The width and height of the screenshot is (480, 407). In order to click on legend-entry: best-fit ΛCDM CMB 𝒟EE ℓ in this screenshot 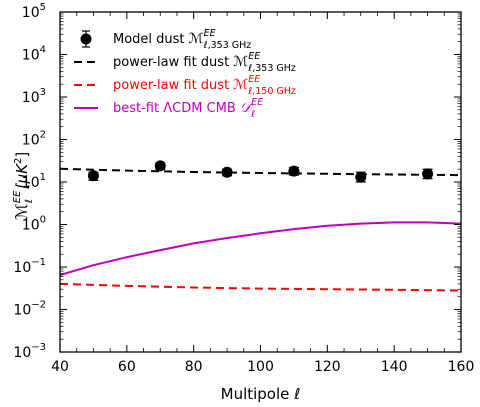, I will do `click(168, 108)`.